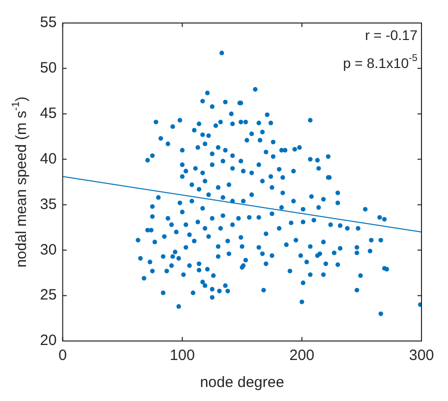 This screenshot has height=401, width=448. Describe the element at coordinates (48, 204) in the screenshot. I see `y-tick-label: 35` at that location.